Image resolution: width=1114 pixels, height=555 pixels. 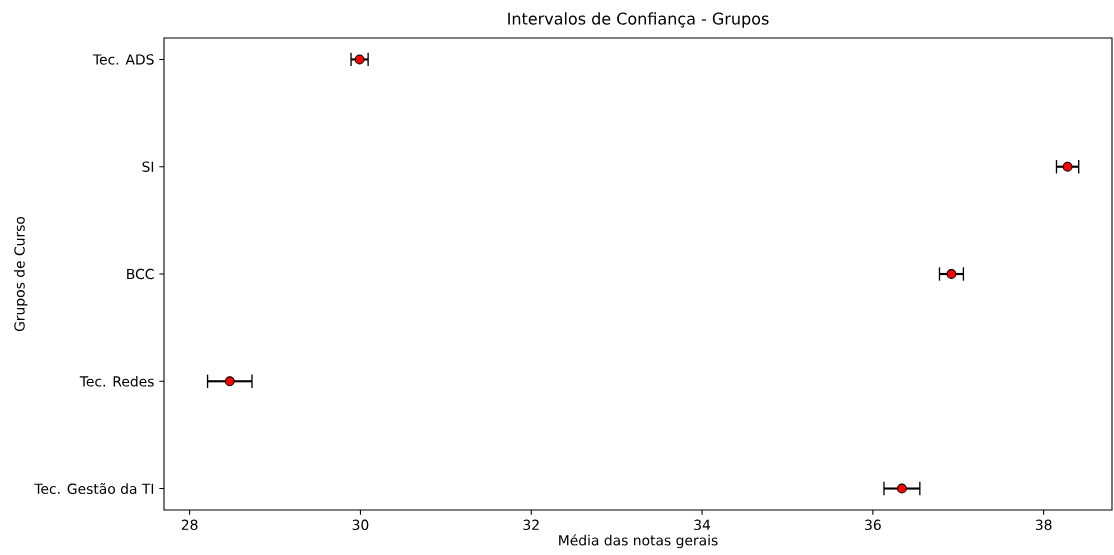 What do you see at coordinates (360, 525) in the screenshot?
I see `x-tick-label: 30` at bounding box center [360, 525].